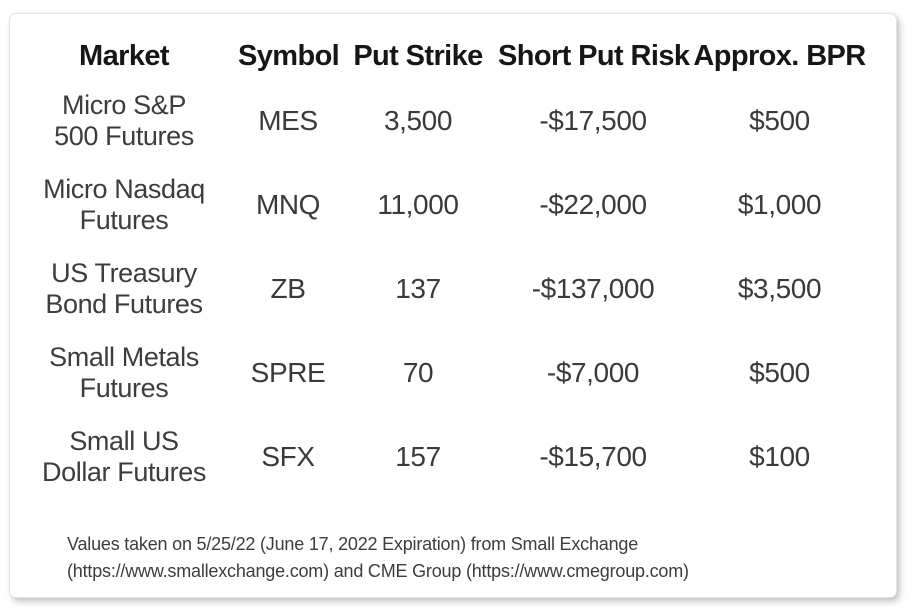 The height and width of the screenshot is (612, 912). Describe the element at coordinates (779, 456) in the screenshot. I see `approx-bpr-cell: $100` at that location.